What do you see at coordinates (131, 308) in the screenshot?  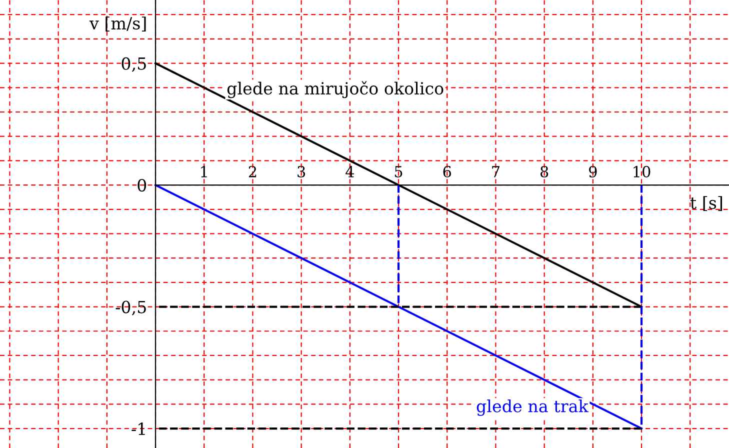 I see `y-tick-label: -0,5` at bounding box center [131, 308].